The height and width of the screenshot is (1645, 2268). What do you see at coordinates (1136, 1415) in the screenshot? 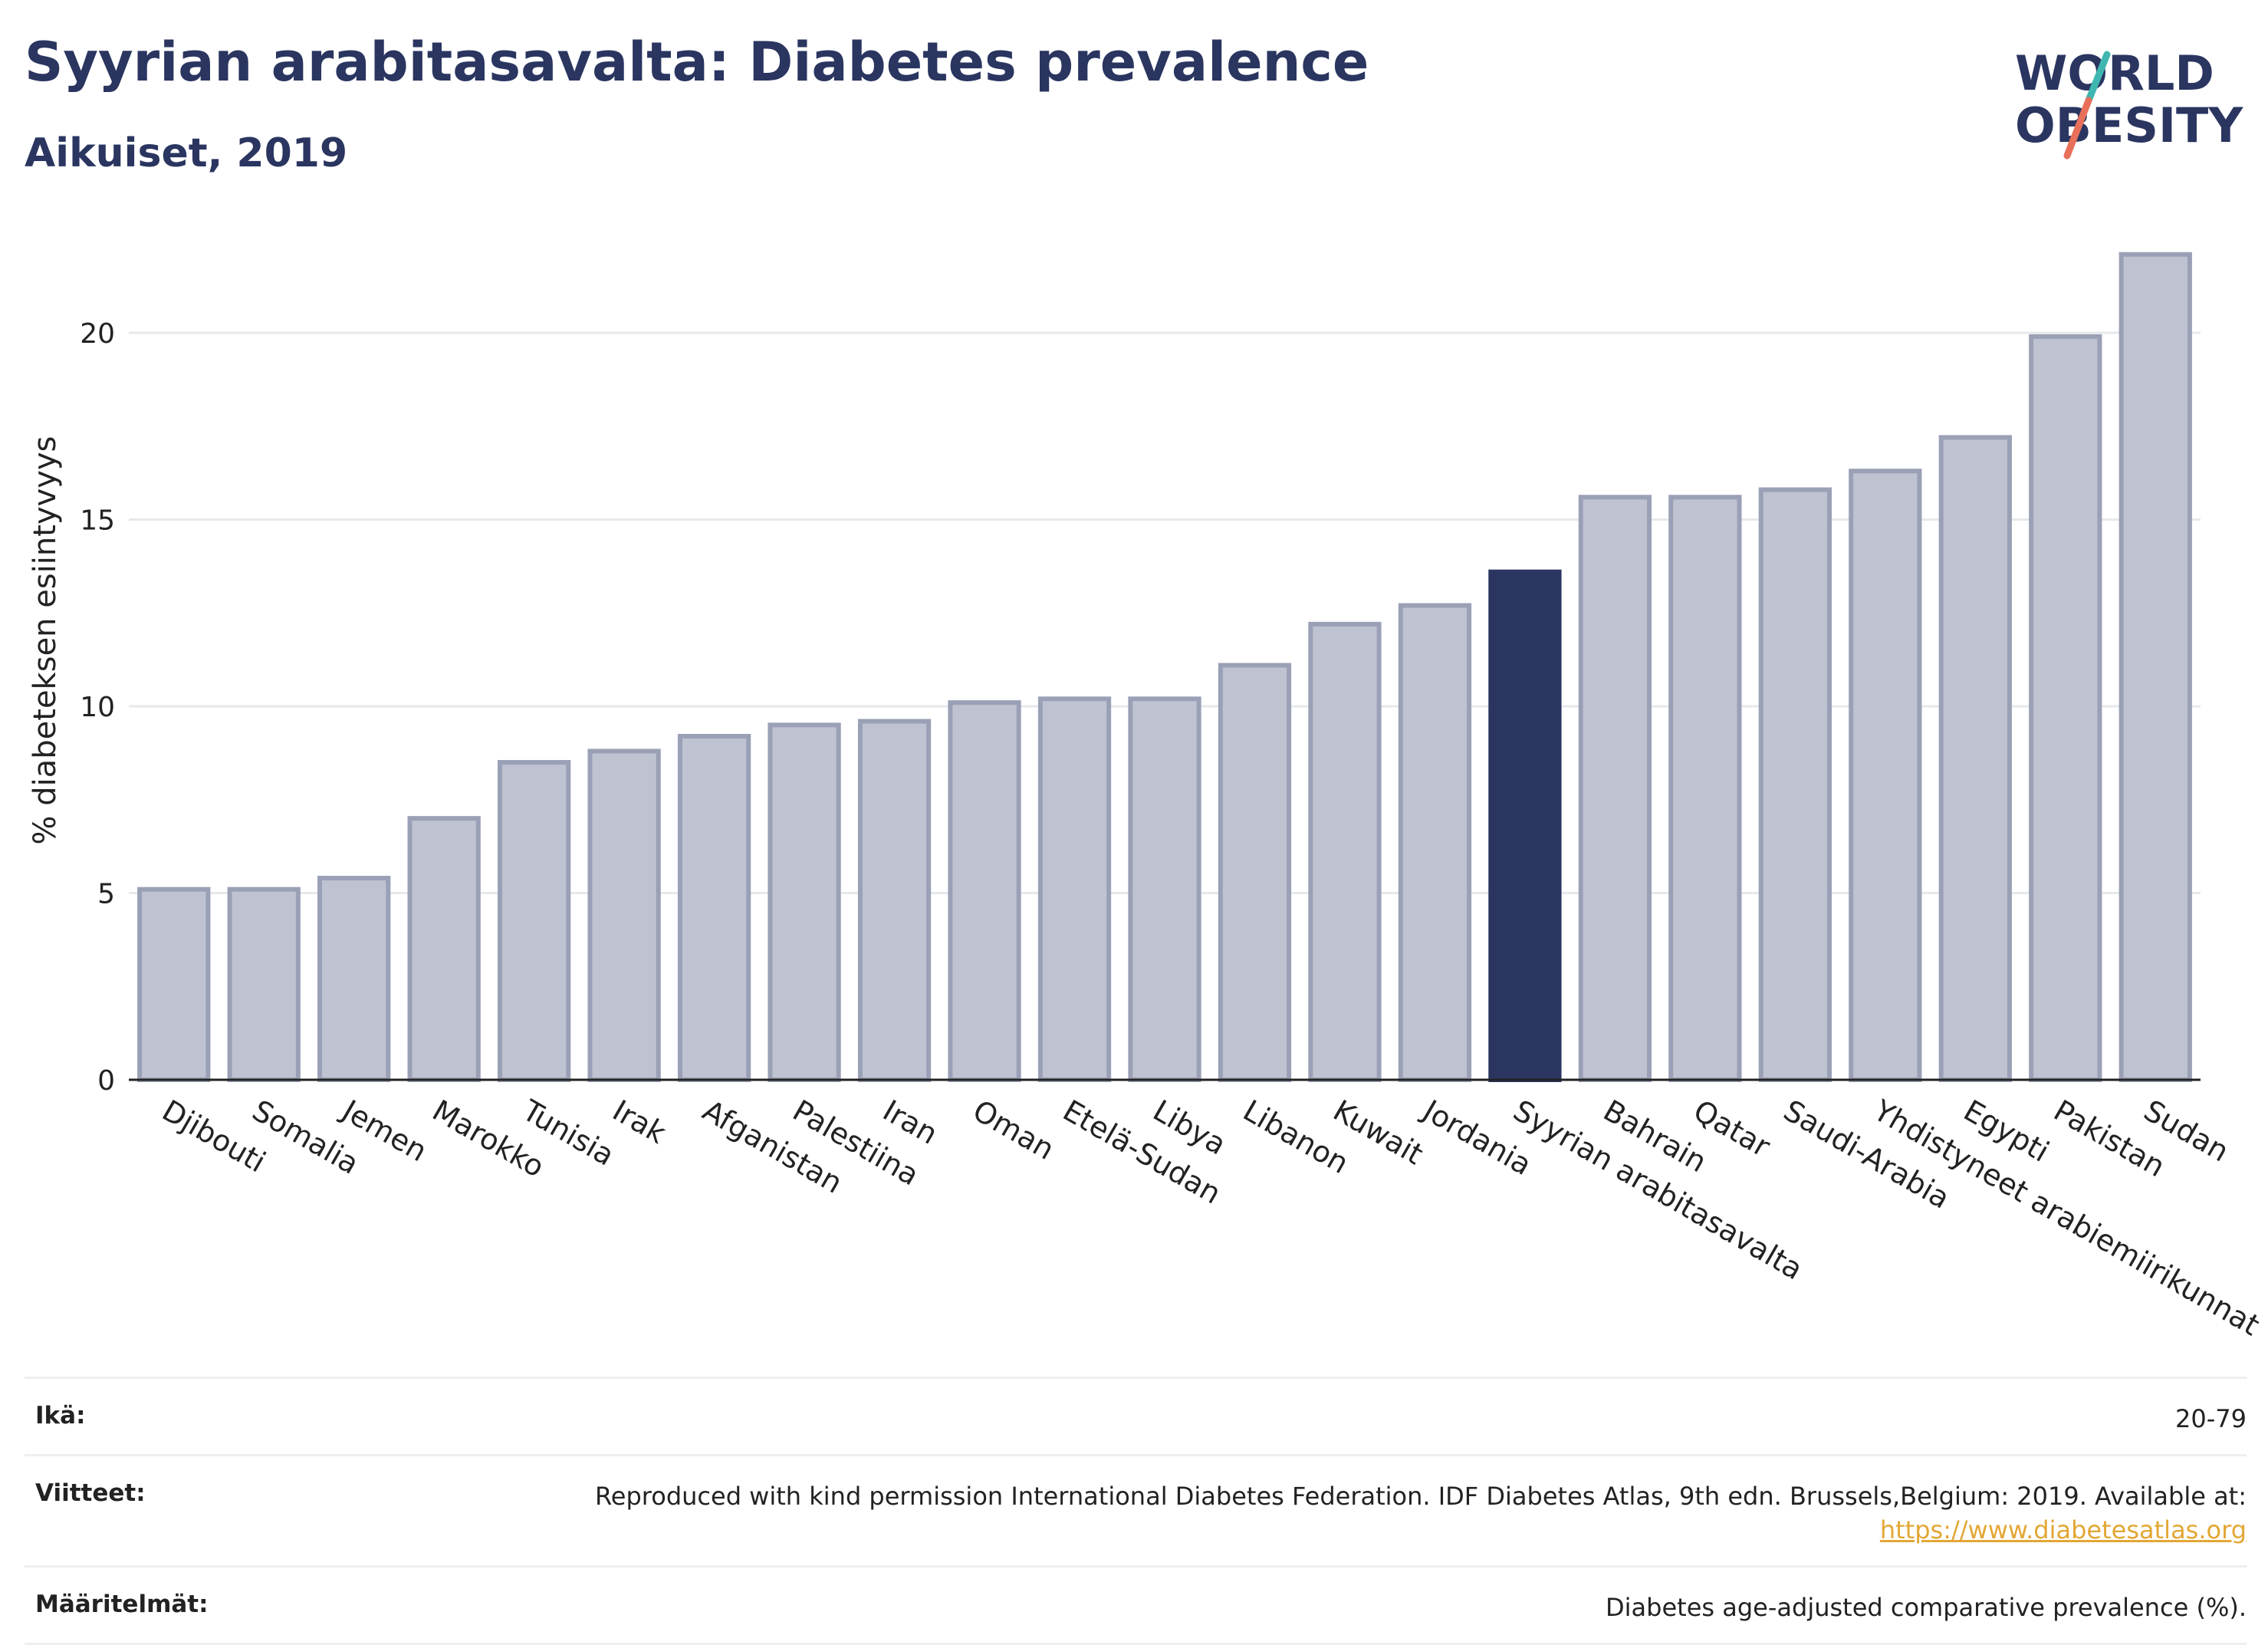
I see `info-row-age: Ikä: 20-79` at bounding box center [1136, 1415].